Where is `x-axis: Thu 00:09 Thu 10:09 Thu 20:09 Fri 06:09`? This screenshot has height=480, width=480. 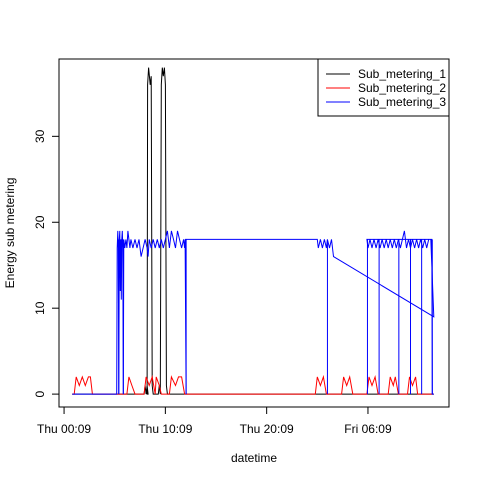 x-axis: Thu 00:09 Thu 10:09 Thu 20:09 Fri 06:09 is located at coordinates (214, 421).